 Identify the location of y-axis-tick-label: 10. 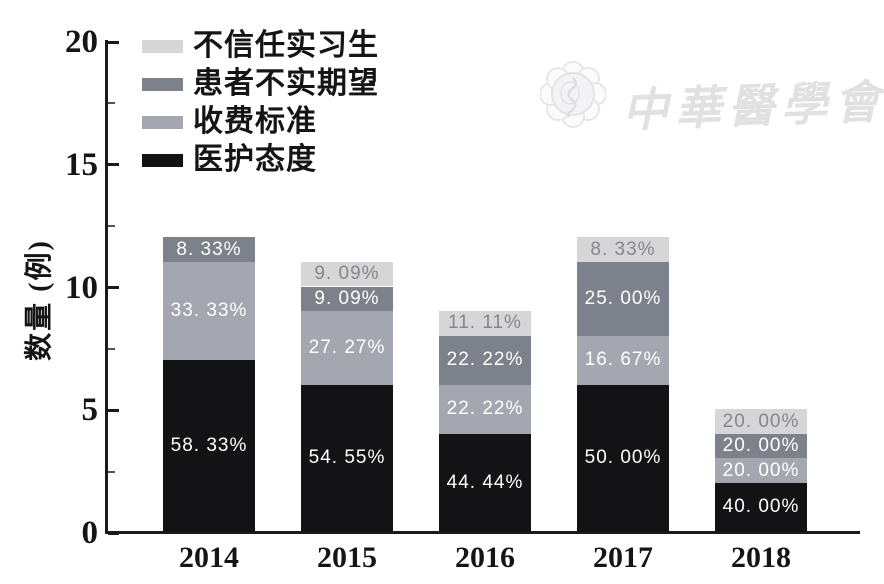
(81, 287).